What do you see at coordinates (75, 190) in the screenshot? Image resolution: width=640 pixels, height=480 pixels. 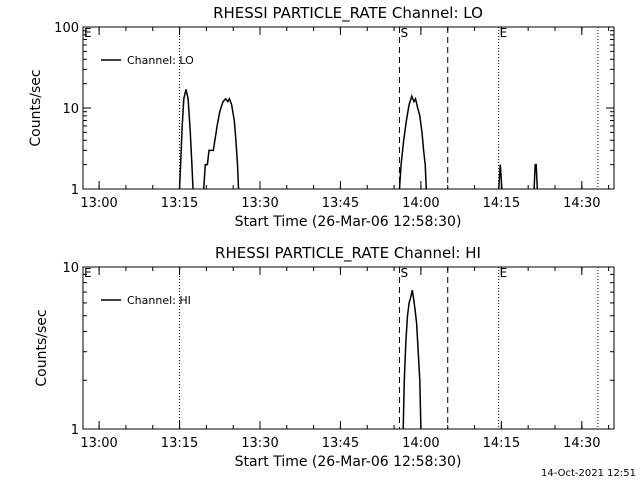 I see `y-tick-label-lo-0: 1` at bounding box center [75, 190].